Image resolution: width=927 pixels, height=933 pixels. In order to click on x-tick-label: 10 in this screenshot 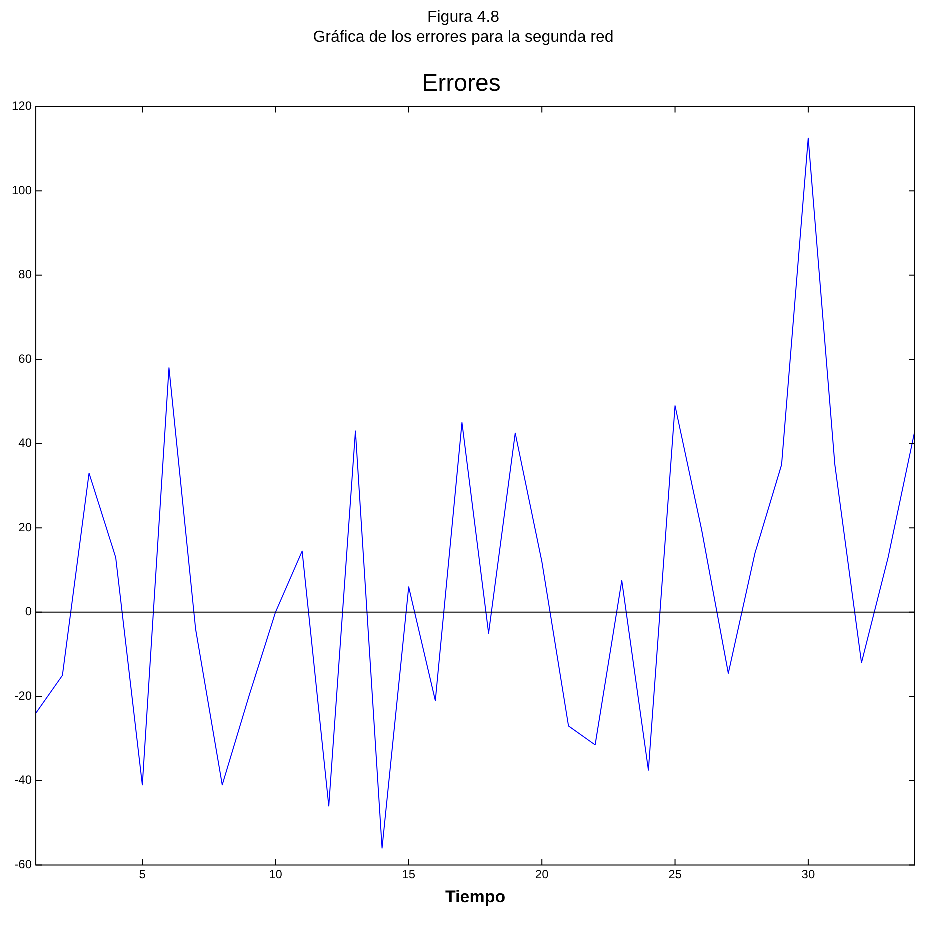, I will do `click(276, 875)`.